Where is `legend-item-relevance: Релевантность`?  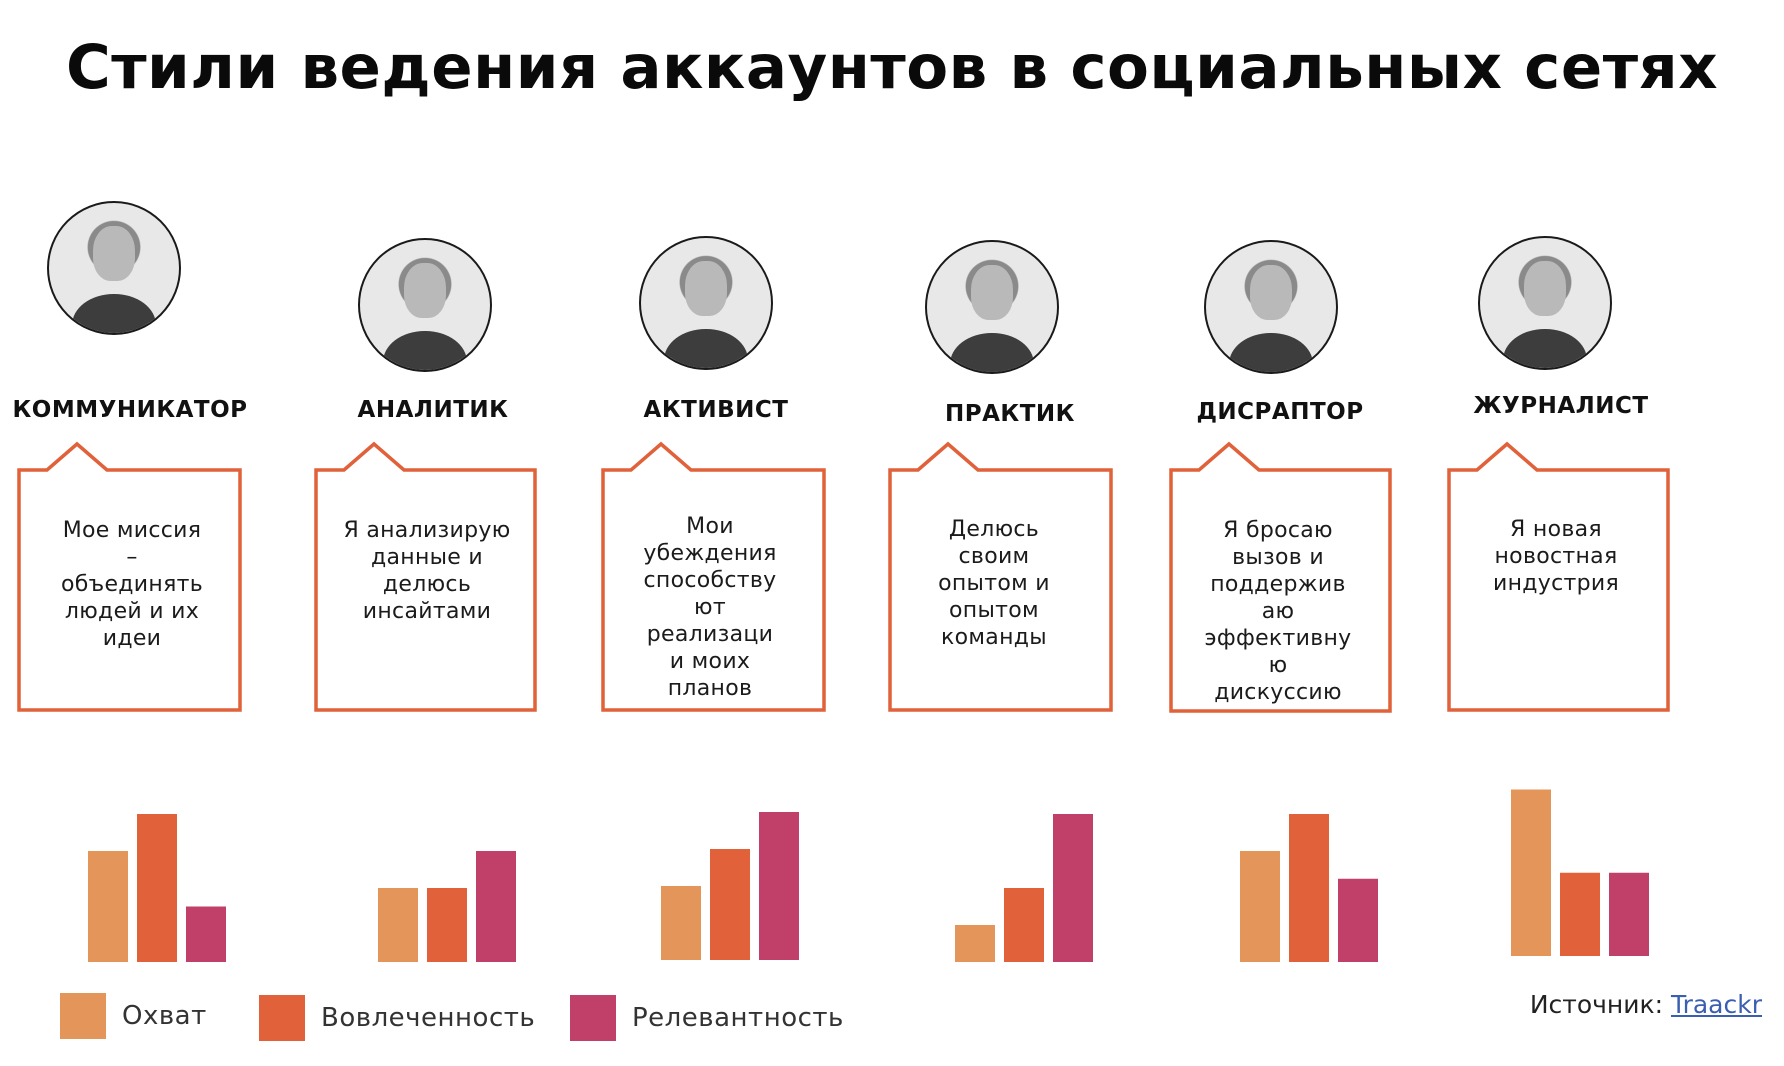 legend-item-relevance: Релевантность is located at coordinates (707, 1018).